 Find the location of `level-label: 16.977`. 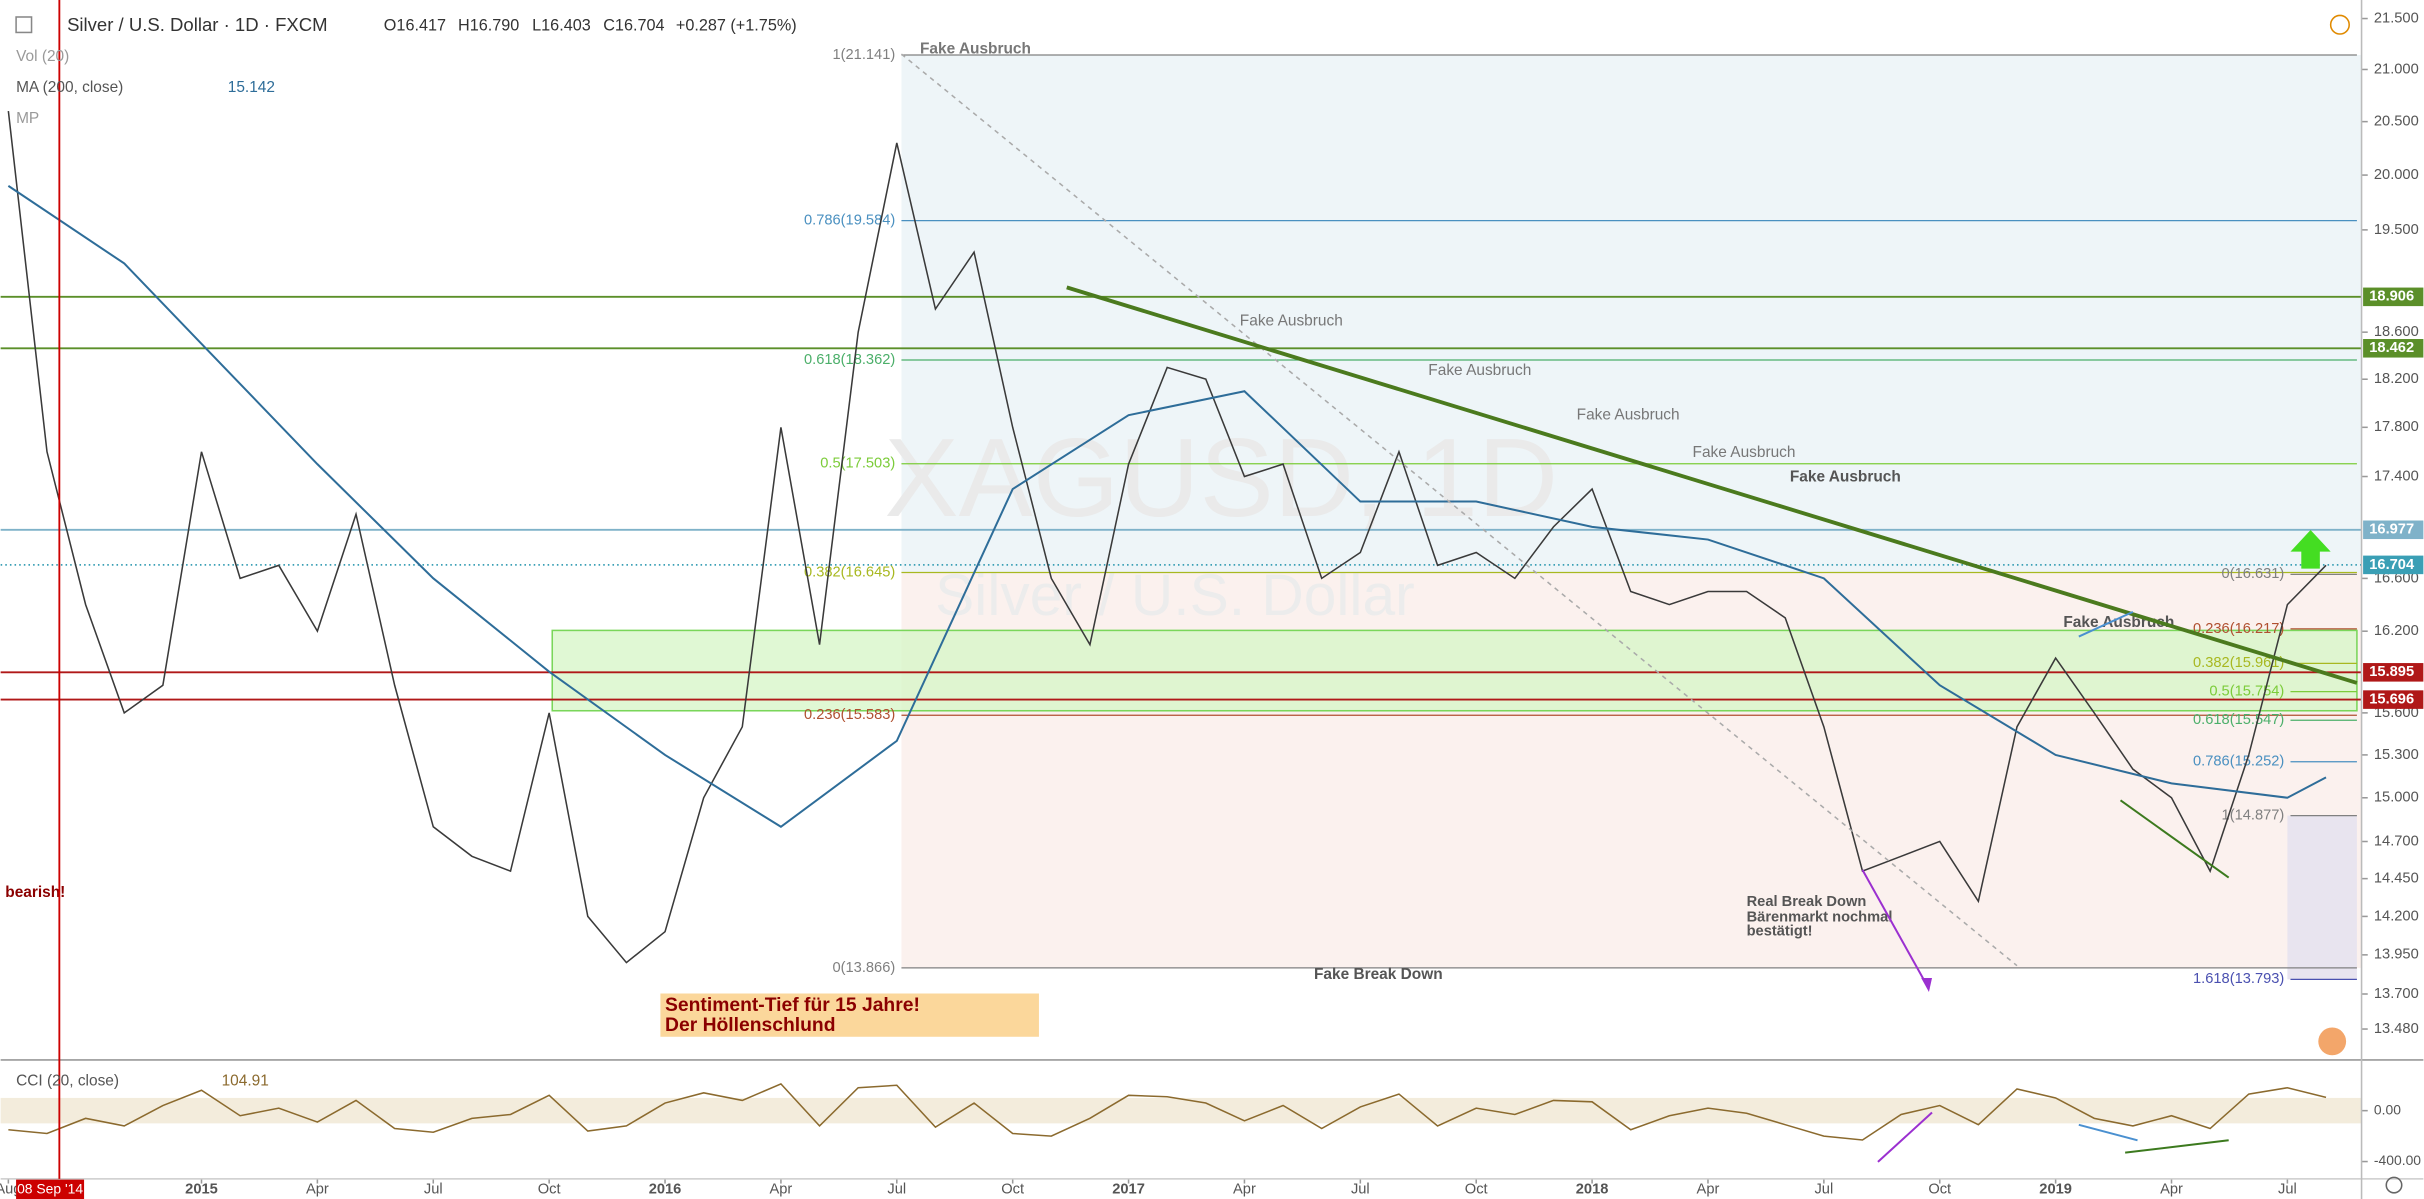

level-label: 16.977 is located at coordinates (2391, 530).